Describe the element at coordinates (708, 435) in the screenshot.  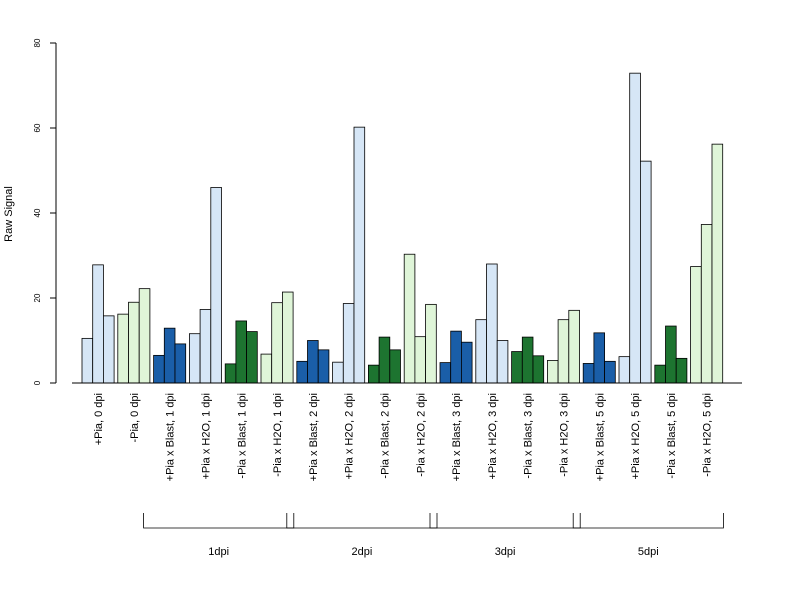
I see `category-label: -Pia x H2O, 5 dpi` at that location.